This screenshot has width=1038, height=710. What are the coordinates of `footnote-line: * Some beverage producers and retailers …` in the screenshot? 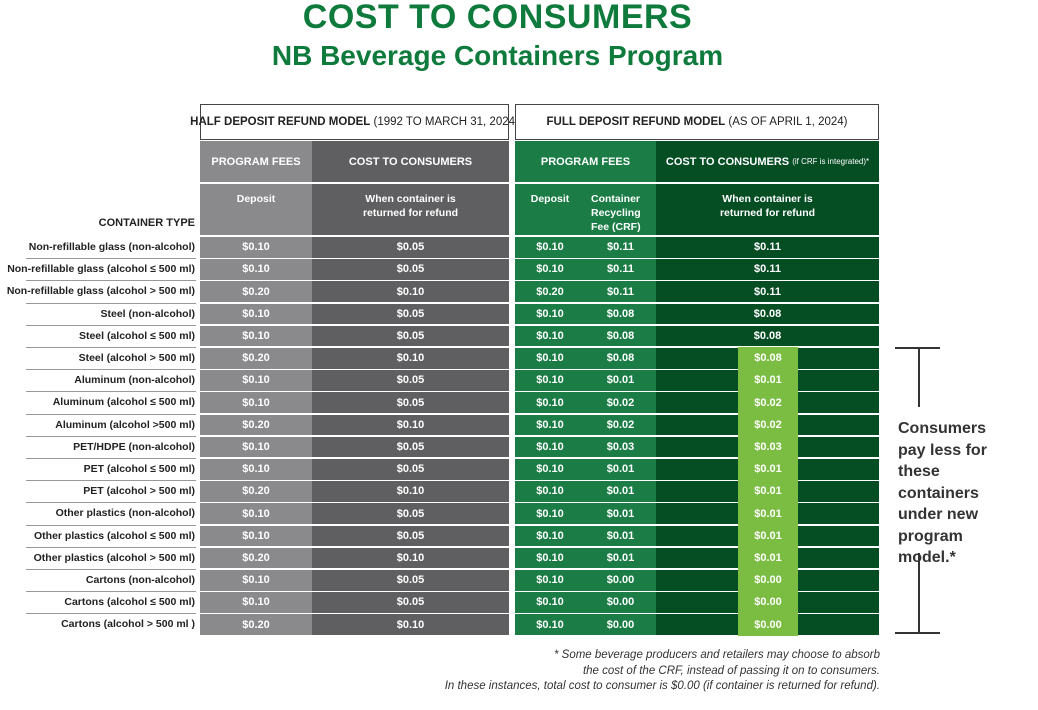 It's located at (716, 655).